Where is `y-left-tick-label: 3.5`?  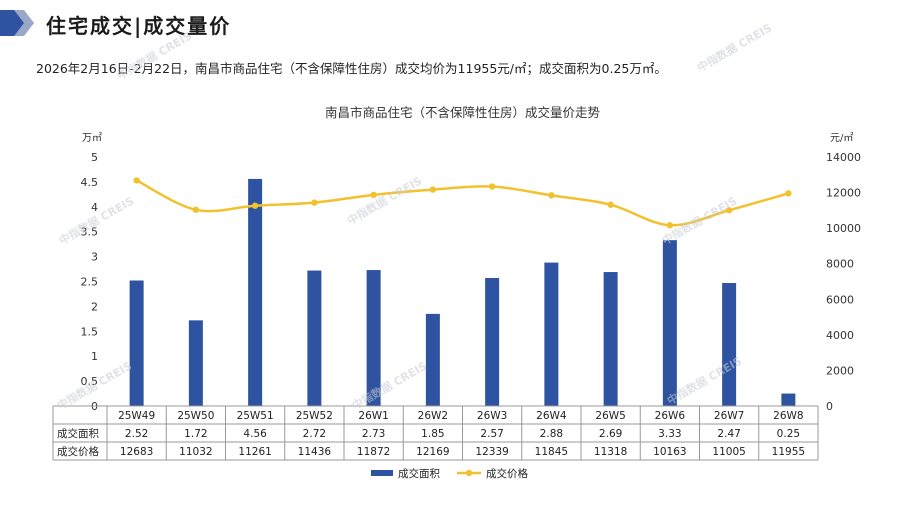 y-left-tick-label: 3.5 is located at coordinates (90, 232).